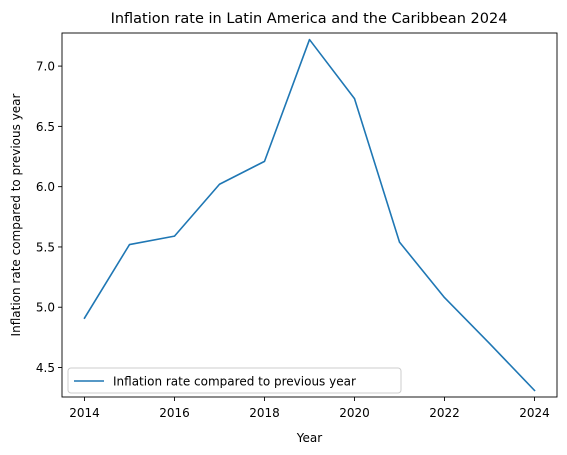  What do you see at coordinates (49, 217) in the screenshot?
I see `y-axis-ticks: 4.5 5.0 5.5 6.0 6.5 7.0` at bounding box center [49, 217].